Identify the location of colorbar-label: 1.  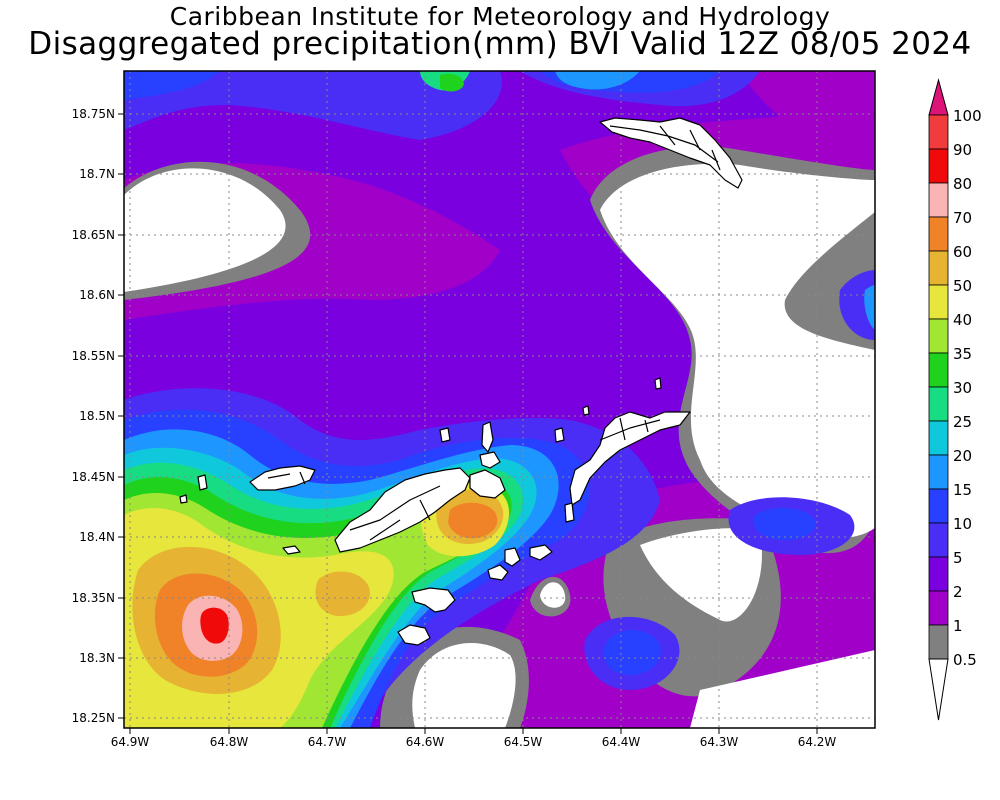
(958, 626).